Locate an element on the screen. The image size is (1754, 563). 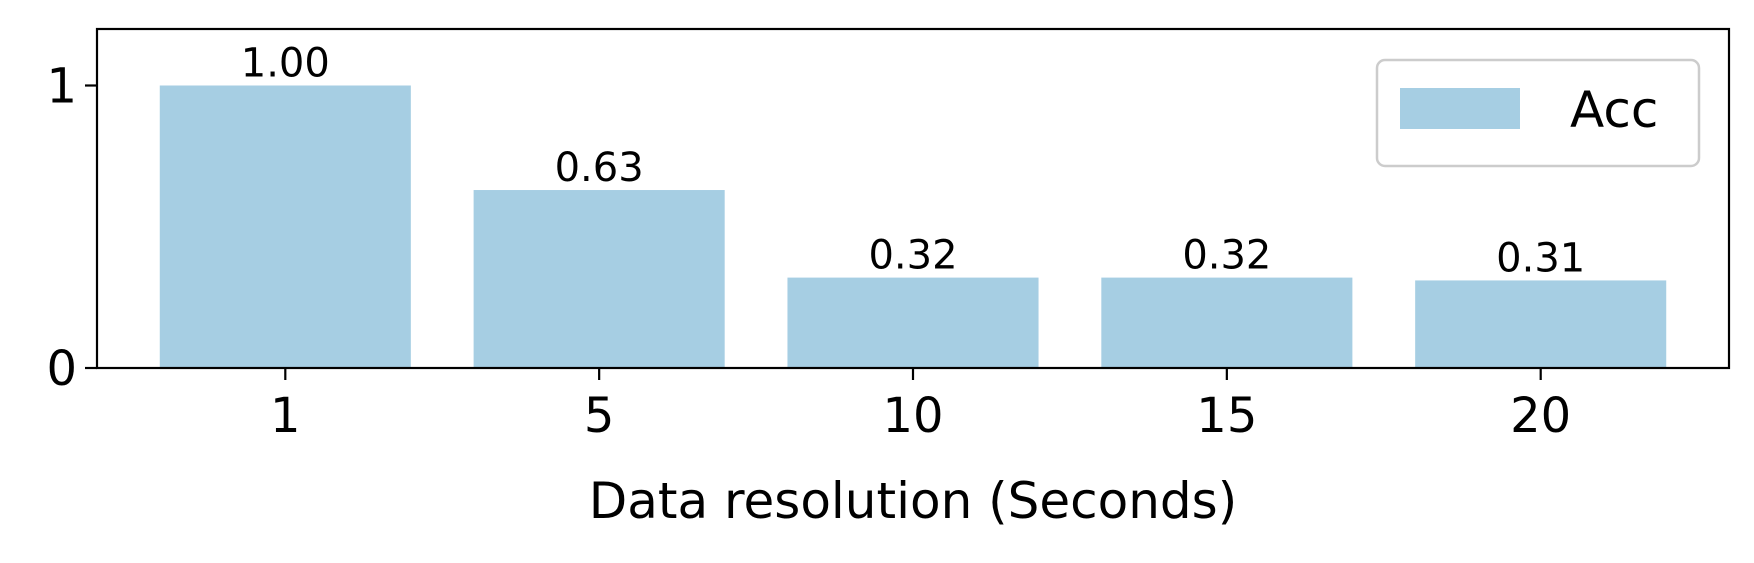
legend-label: Acc is located at coordinates (1614, 110).